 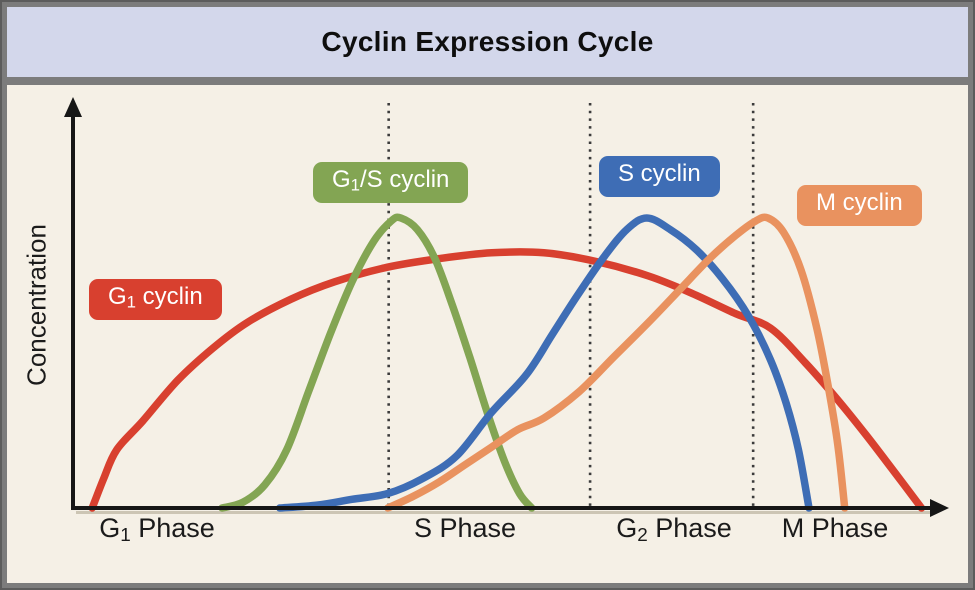 I want to click on title-bar: Cyclin Expression Cycle, so click(x=487, y=42).